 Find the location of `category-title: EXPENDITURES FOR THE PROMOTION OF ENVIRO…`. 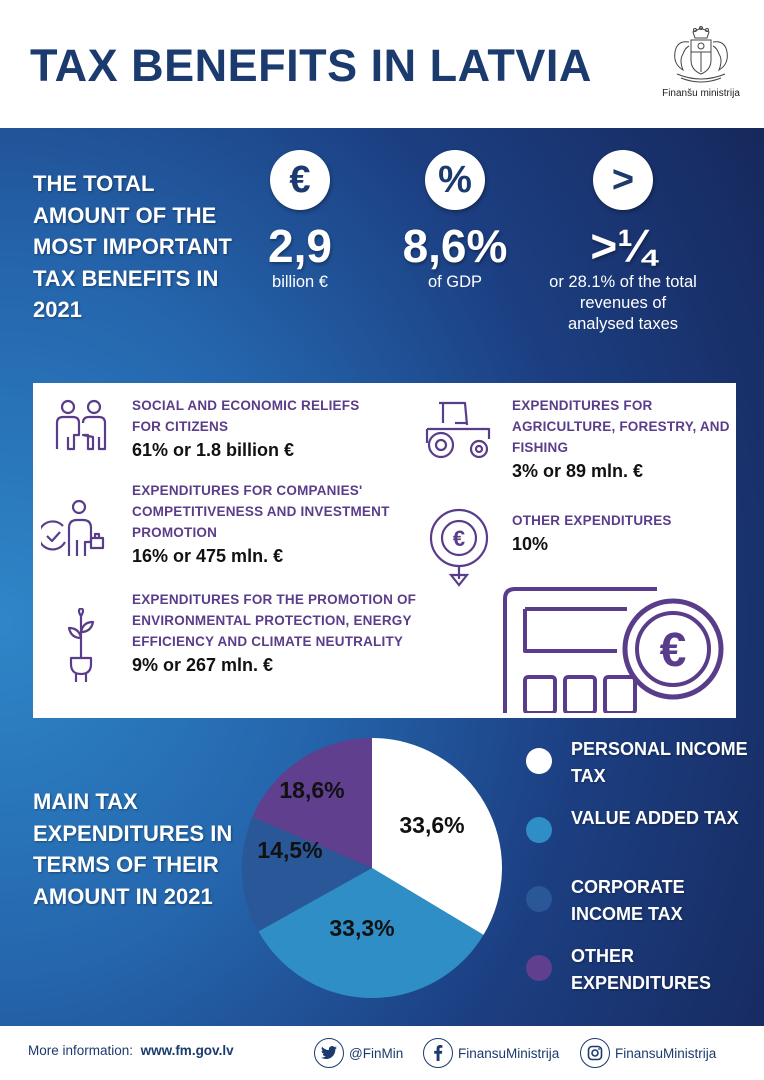

category-title: EXPENDITURES FOR THE PROMOTION OF ENVIRO… is located at coordinates (274, 620).